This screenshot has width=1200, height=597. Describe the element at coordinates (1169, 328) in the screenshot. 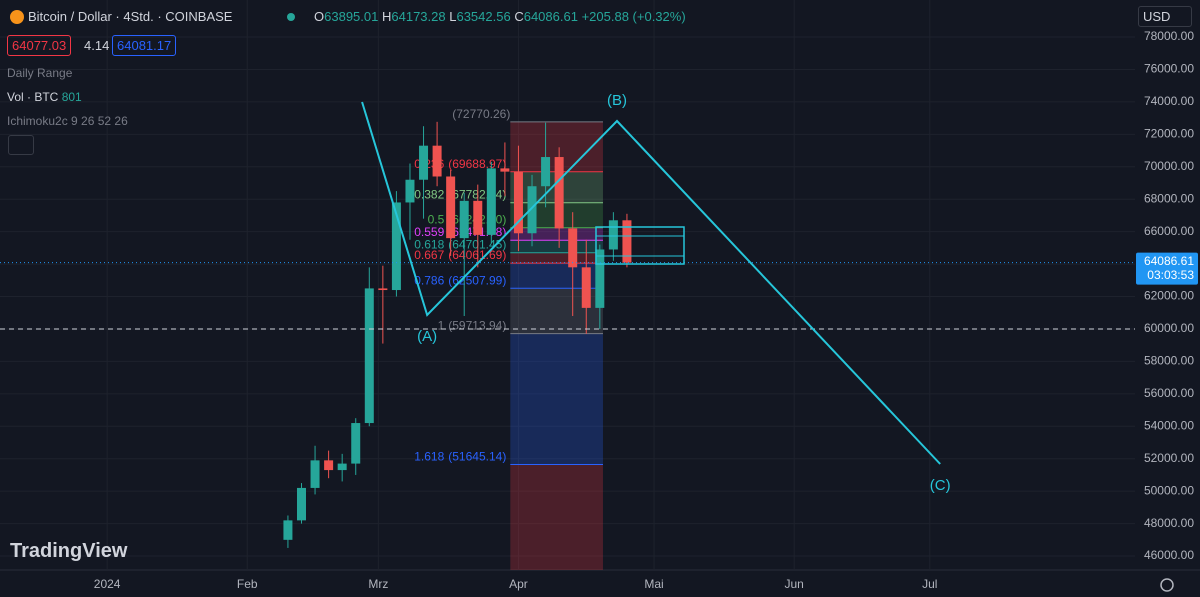

I see `y-tick-label: 60000.00` at that location.